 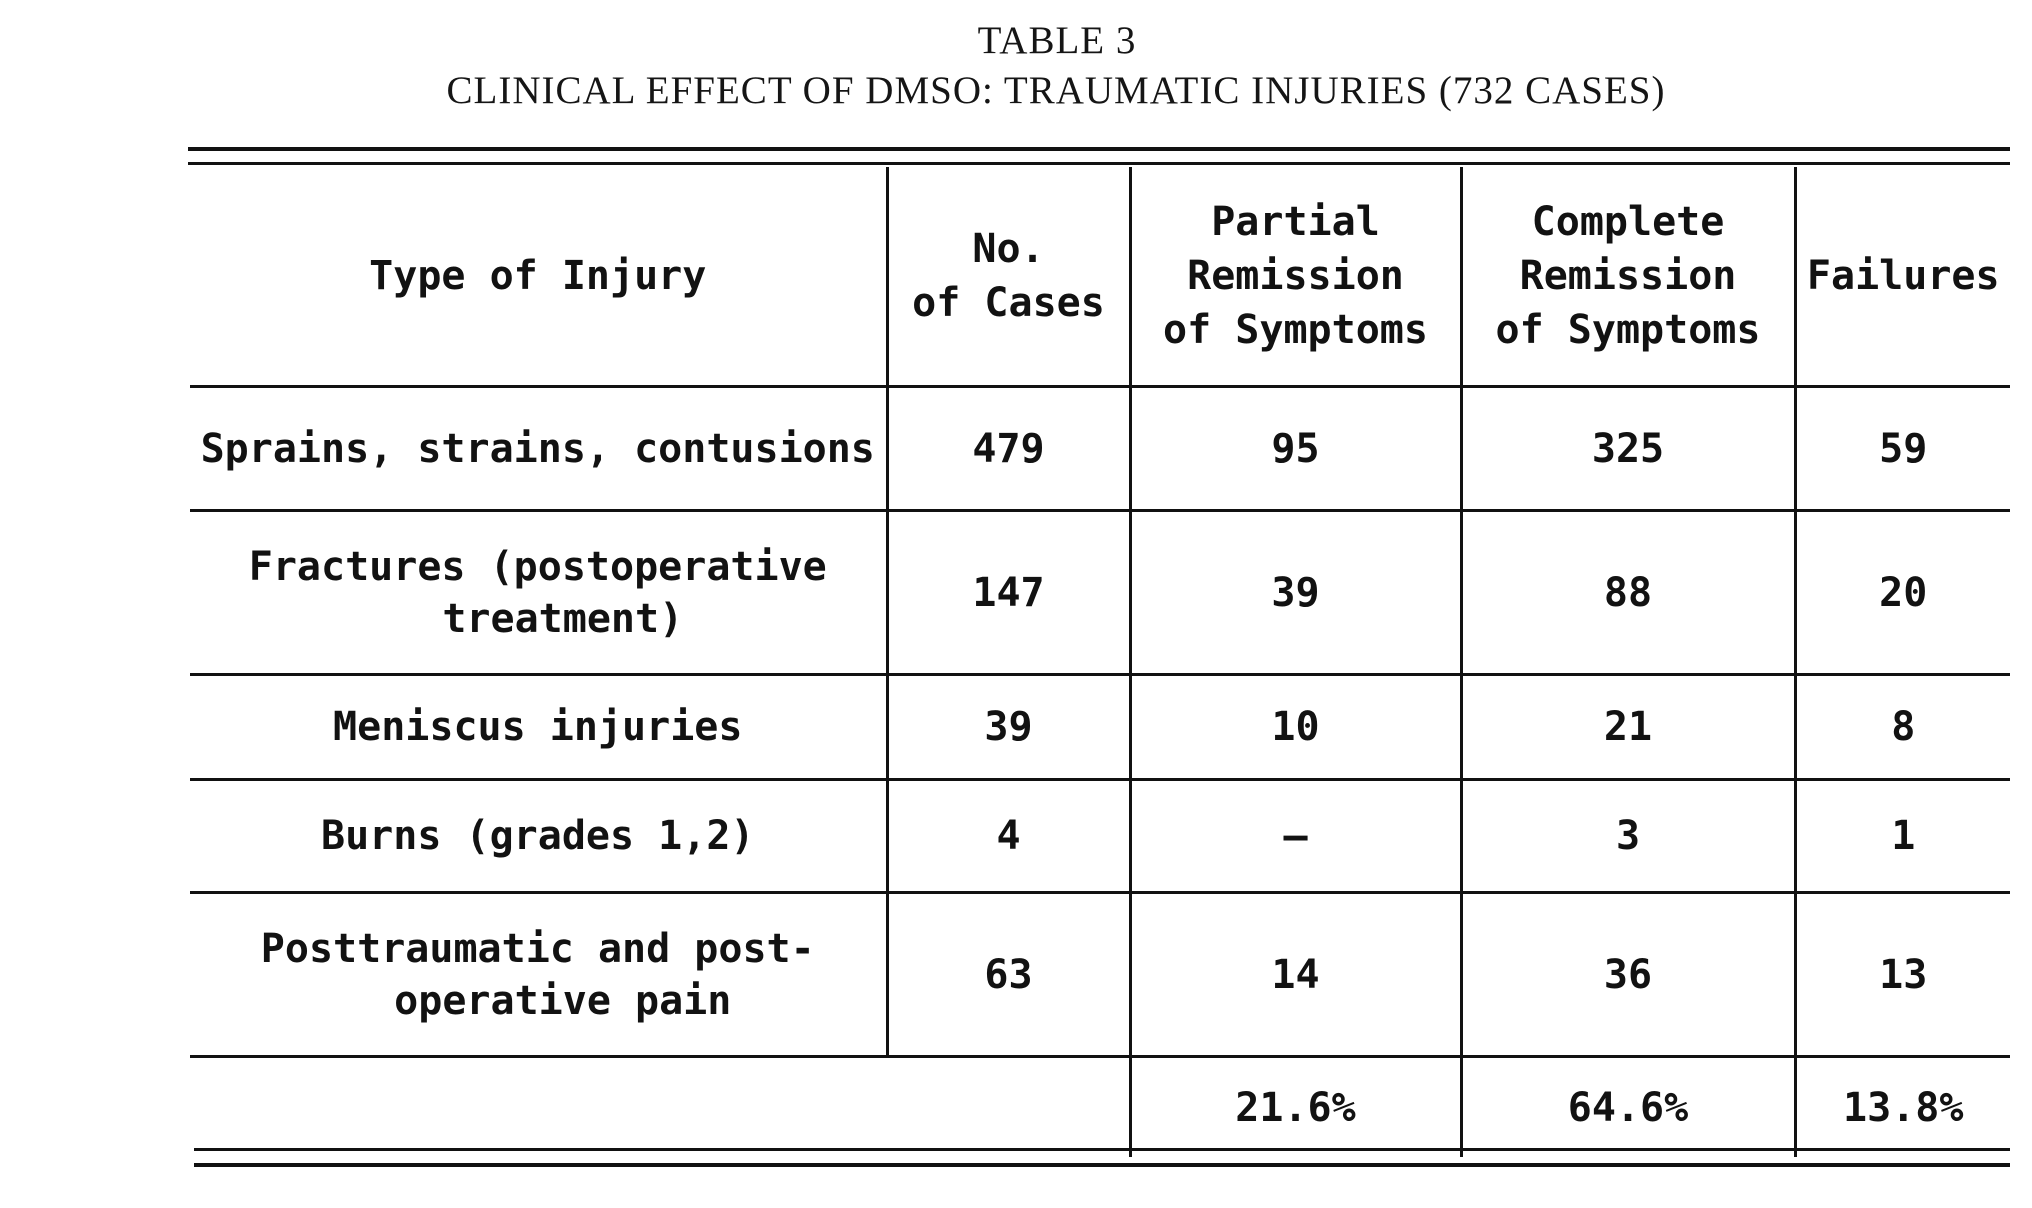 I want to click on cell-type-line2: treatment), so click(x=563, y=618).